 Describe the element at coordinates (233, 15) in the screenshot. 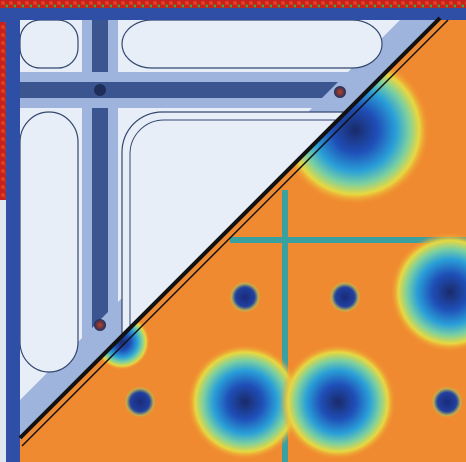

I see `frame-top` at that location.